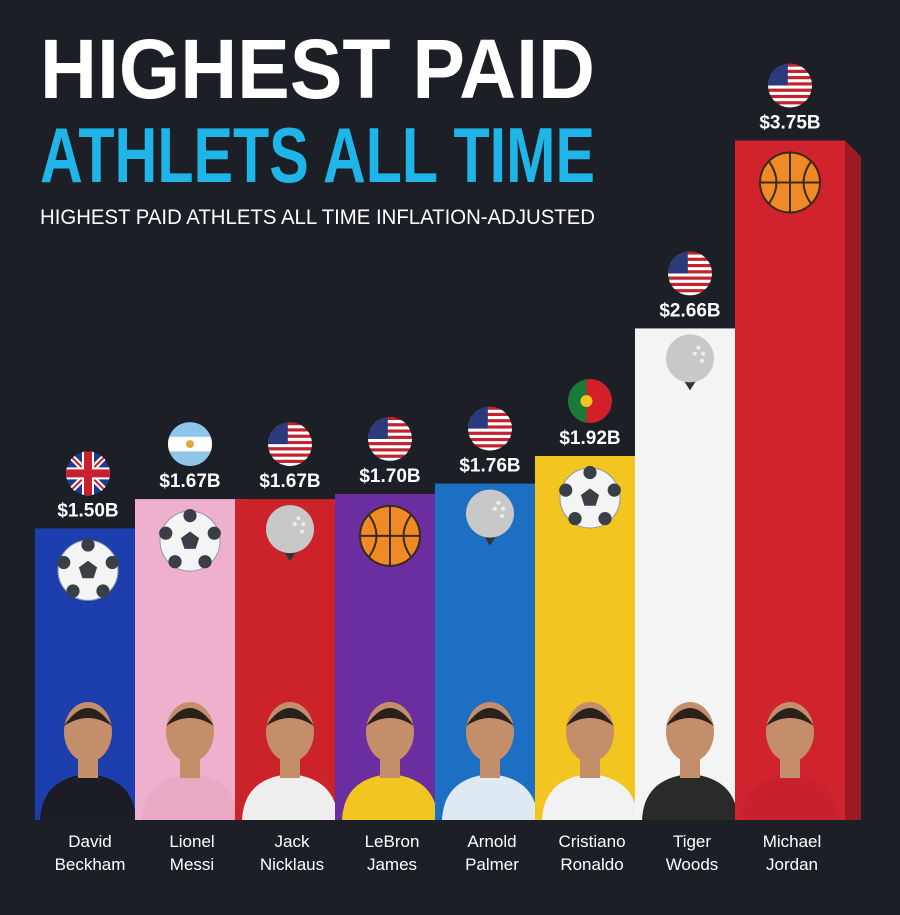 This screenshot has height=915, width=900. I want to click on bar-michael-jordan: $3.75B Michael Jordan, so click(798, 468).